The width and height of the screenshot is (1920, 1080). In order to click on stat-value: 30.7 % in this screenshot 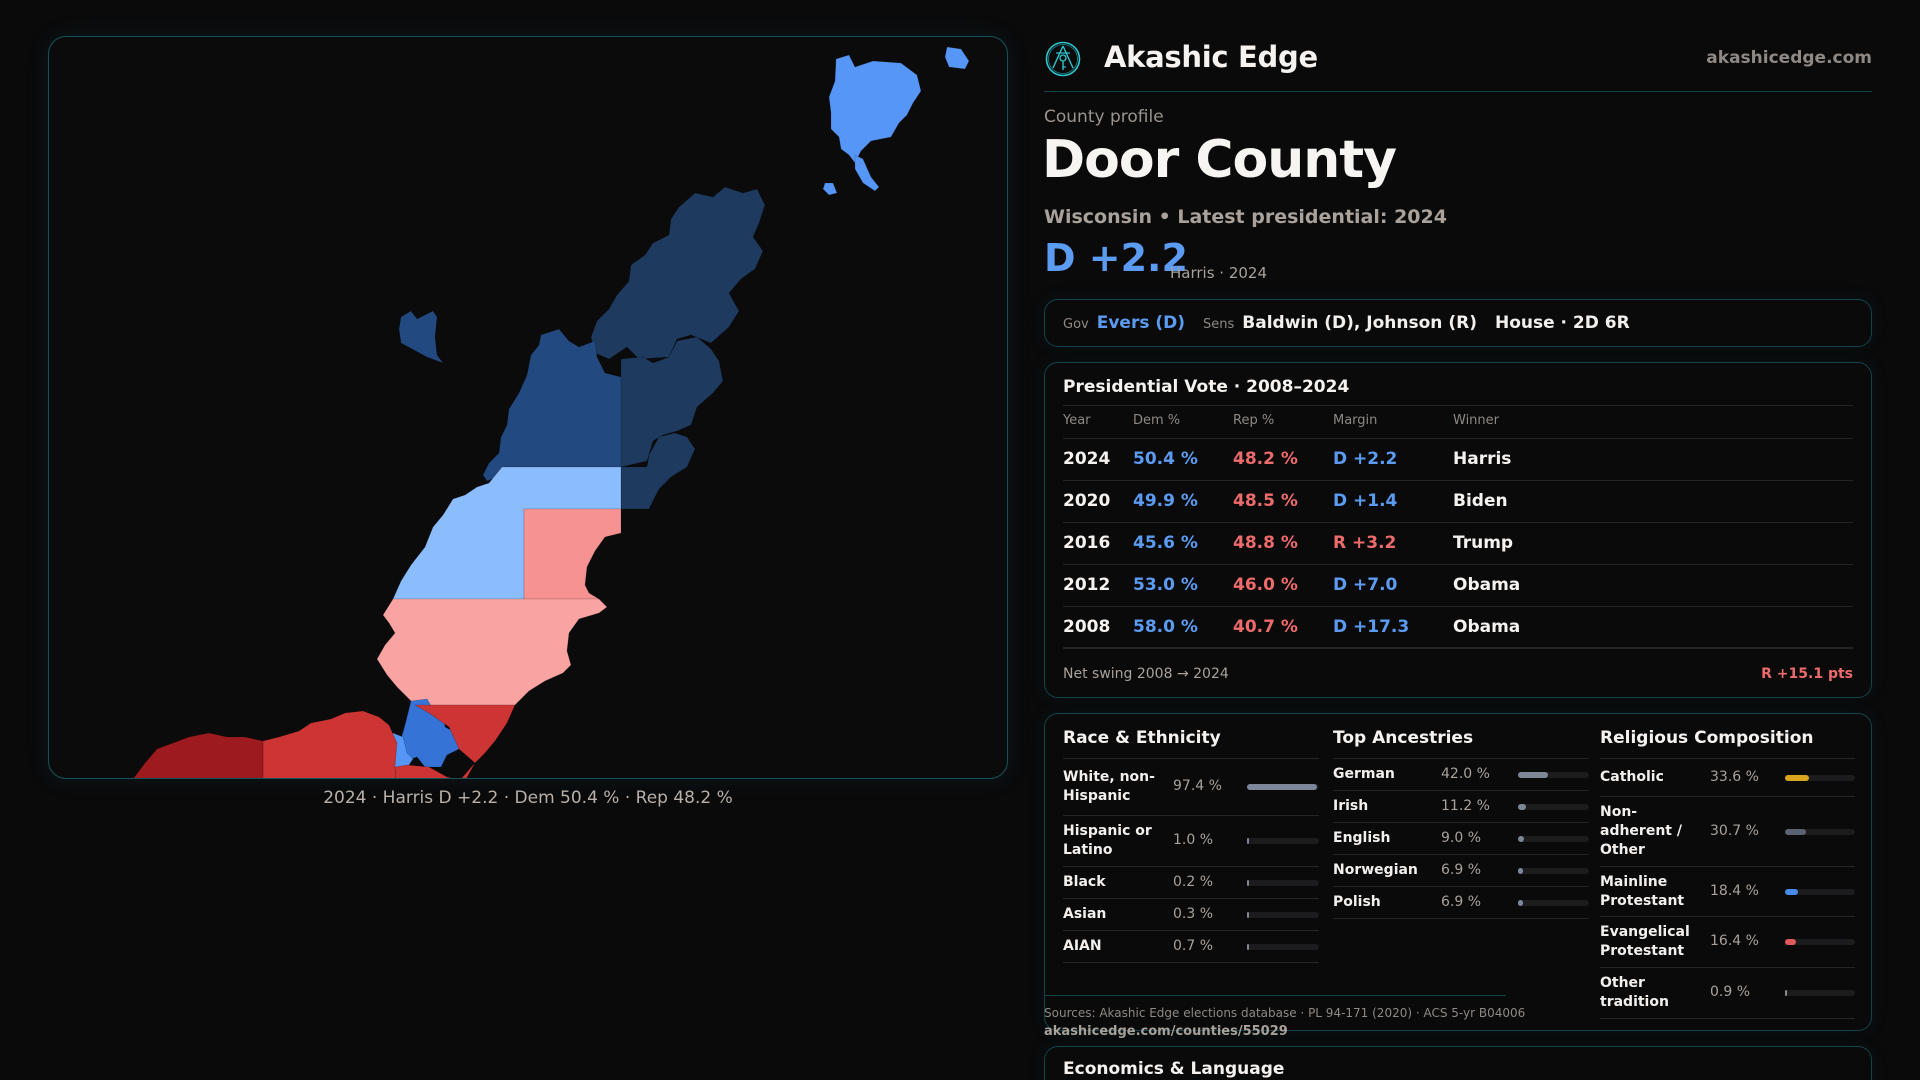, I will do `click(1734, 830)`.